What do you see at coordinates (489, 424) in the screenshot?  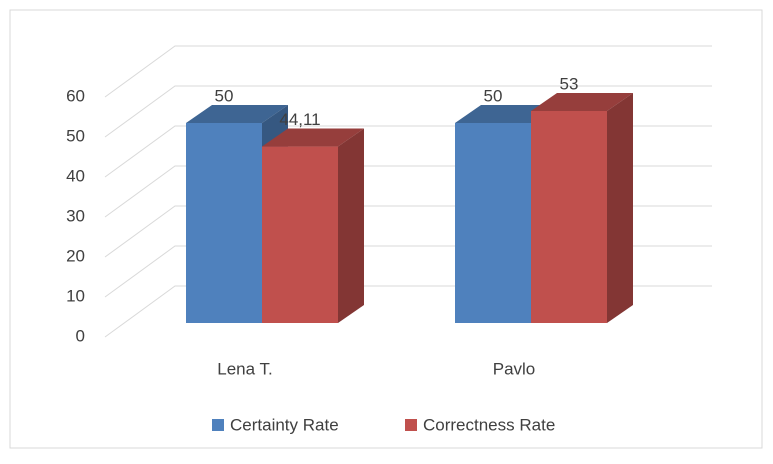 I see `legend-label: Correctness Rate` at bounding box center [489, 424].